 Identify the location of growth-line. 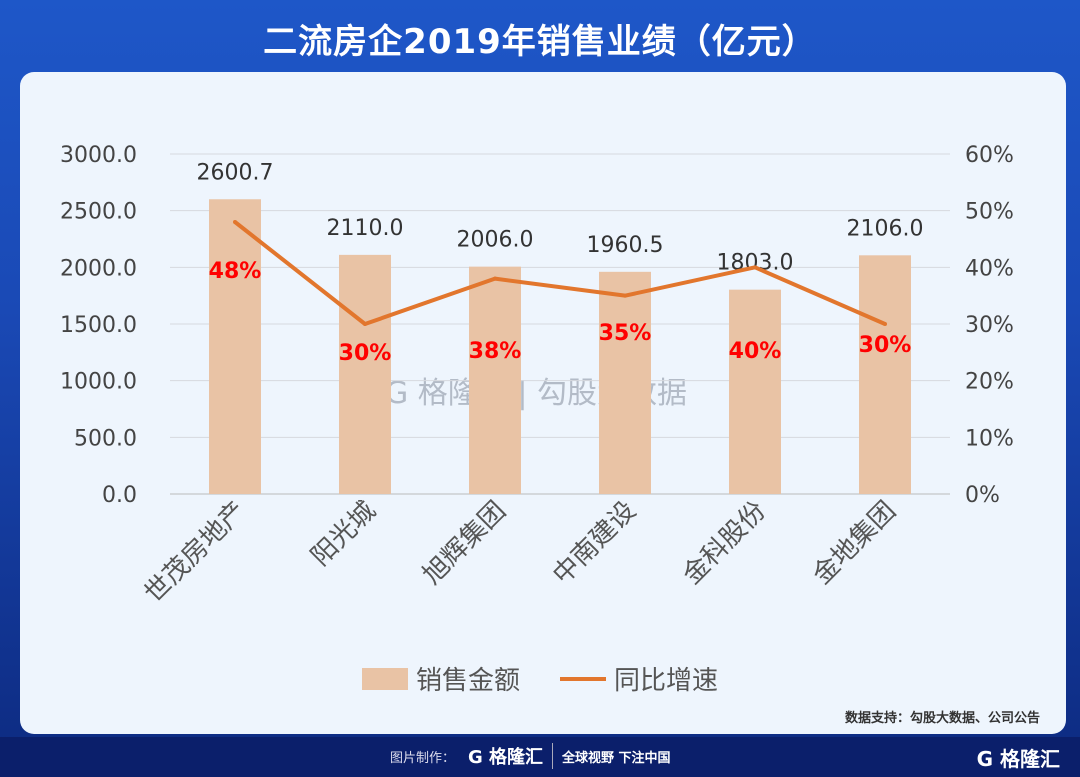
(559, 273).